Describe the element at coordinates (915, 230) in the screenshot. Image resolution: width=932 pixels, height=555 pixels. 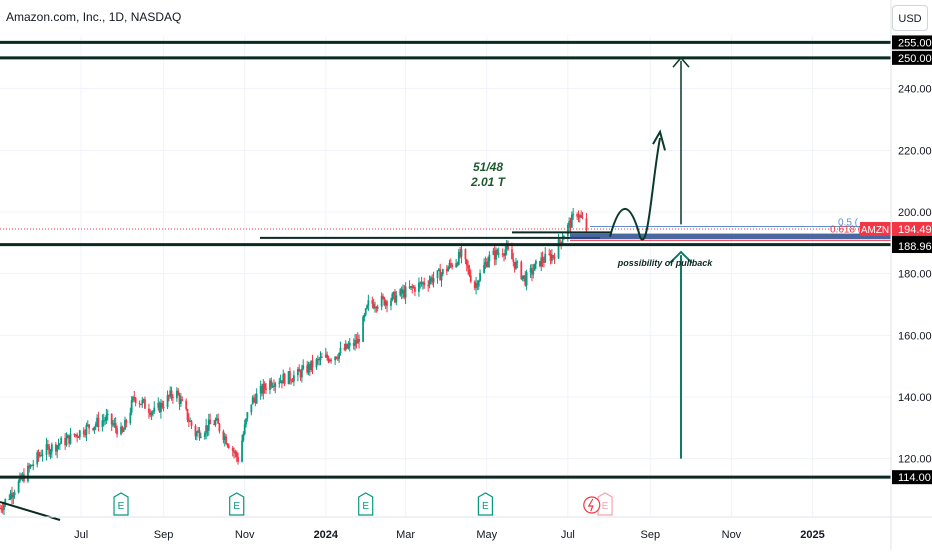
I see `last-price-label: 194.49` at that location.